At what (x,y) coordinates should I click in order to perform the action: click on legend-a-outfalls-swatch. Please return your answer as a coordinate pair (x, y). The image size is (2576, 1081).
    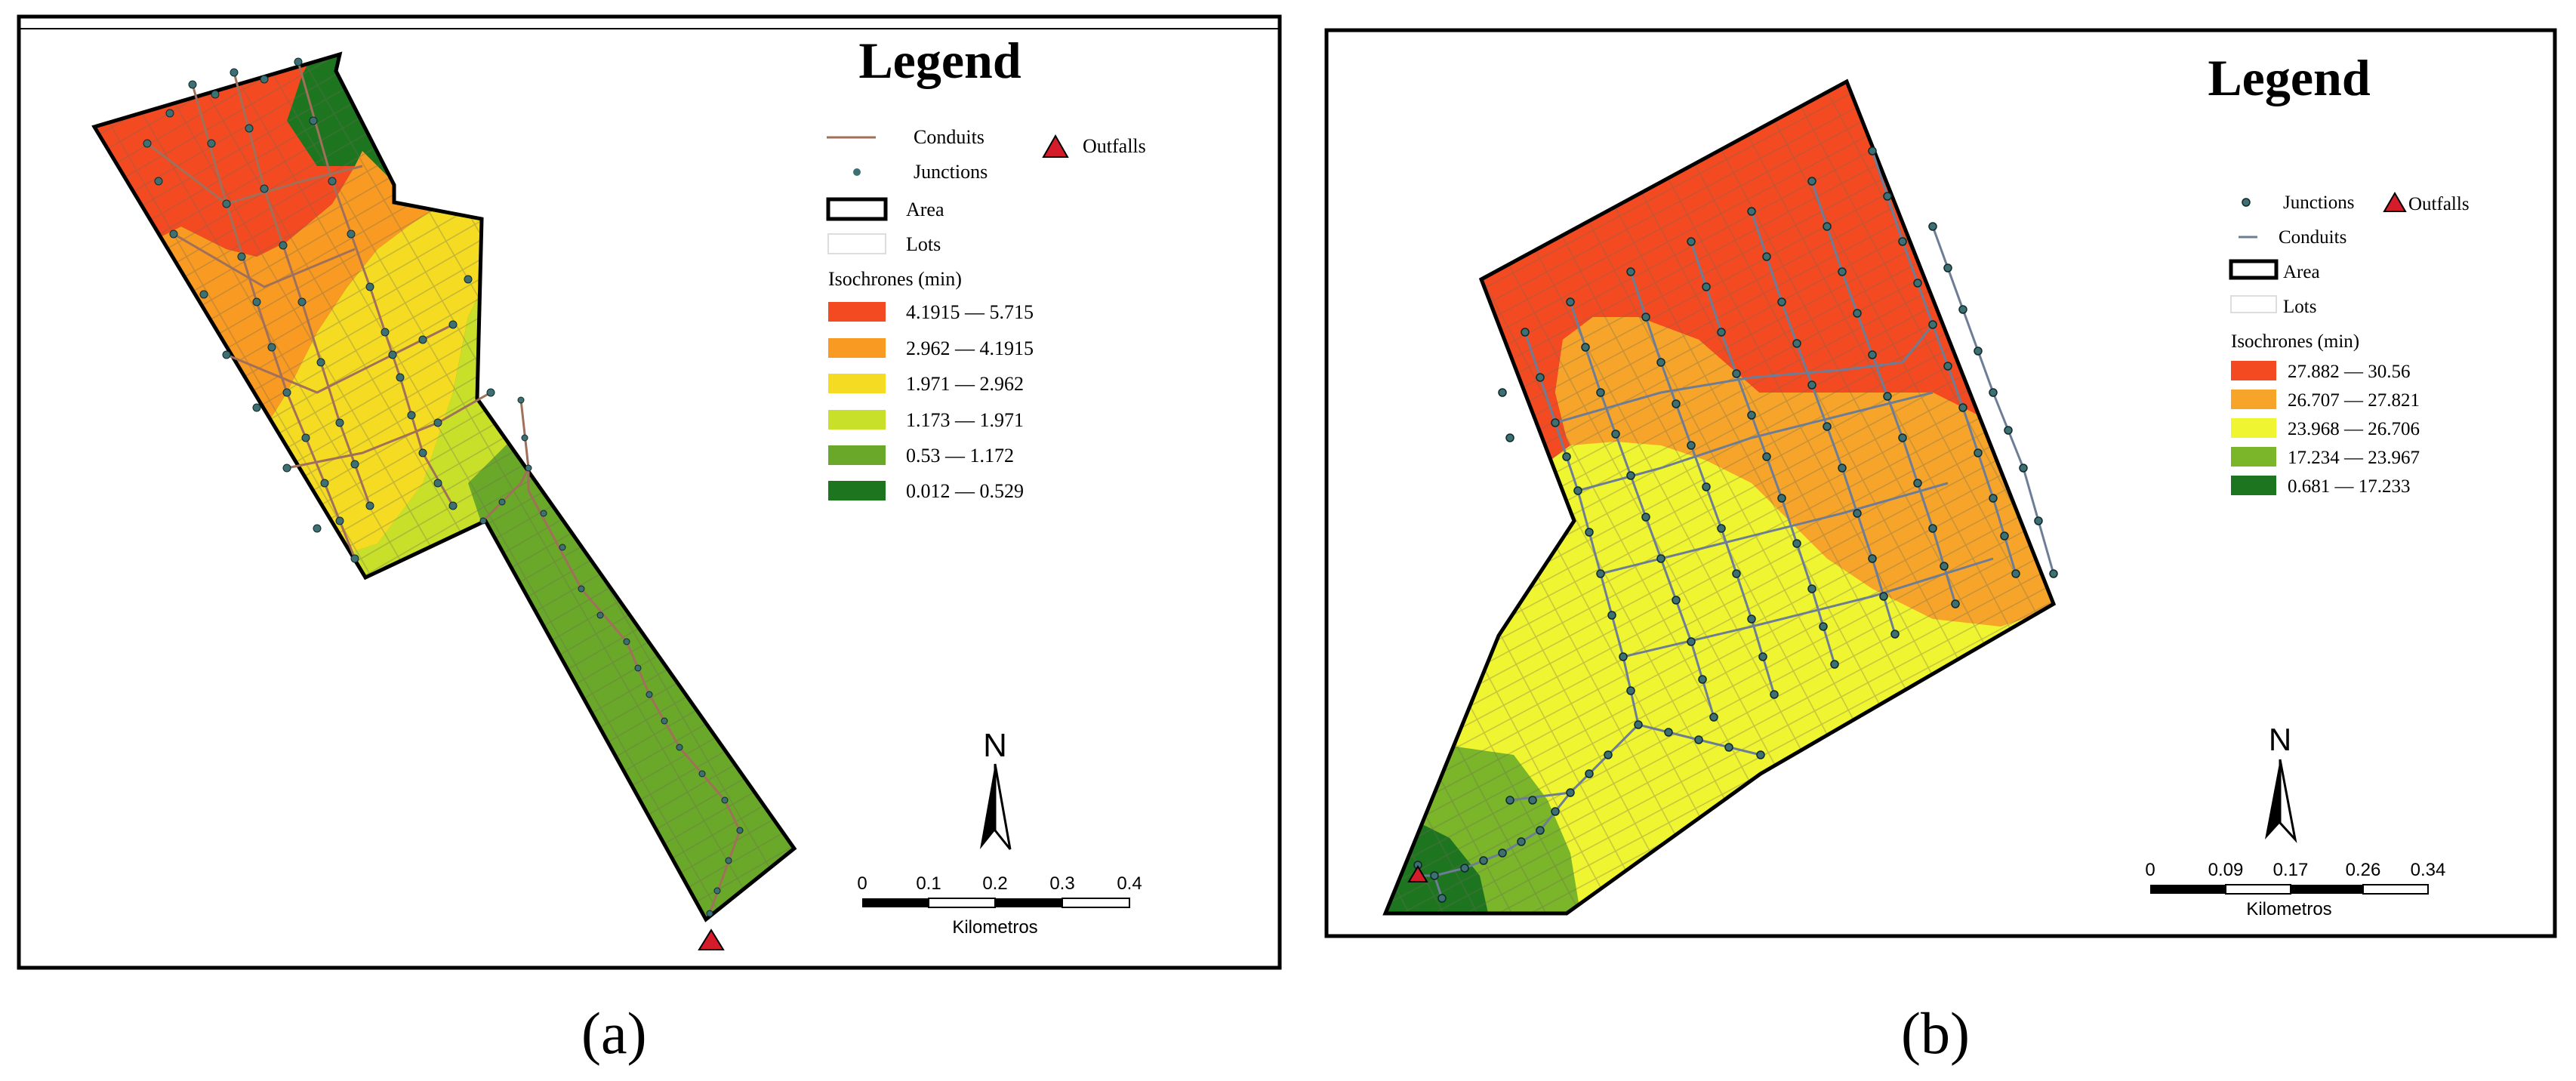
    Looking at the image, I should click on (1055, 146).